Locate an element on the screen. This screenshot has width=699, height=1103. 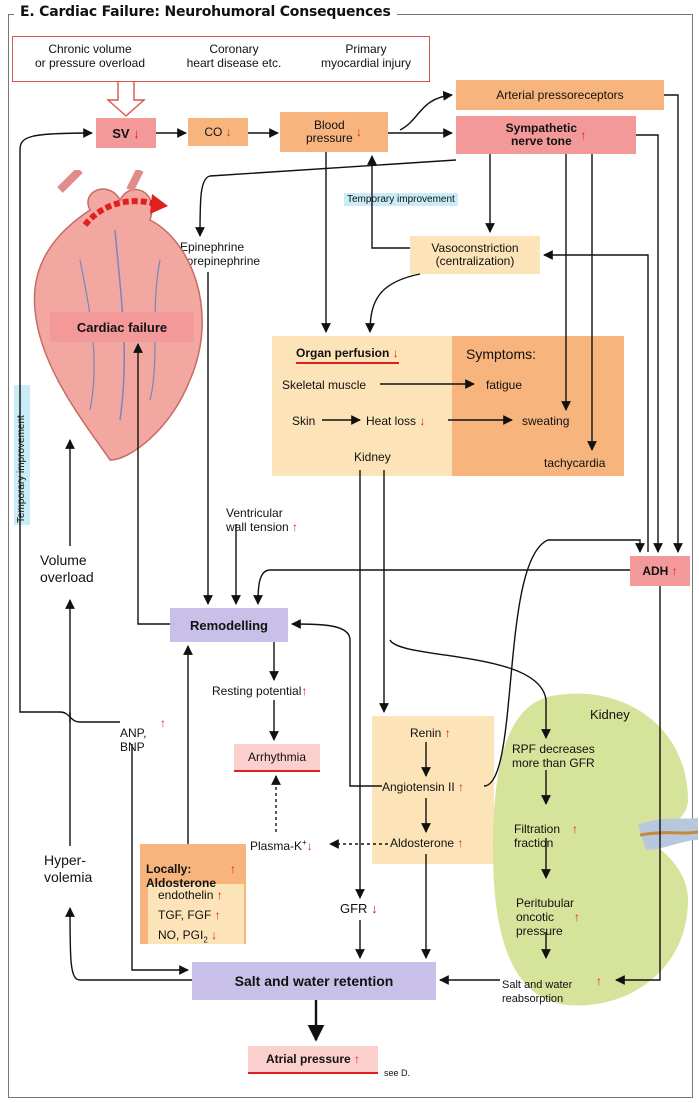
label-no-pgi: NO, PGI2 ↓ is located at coordinates (188, 936).